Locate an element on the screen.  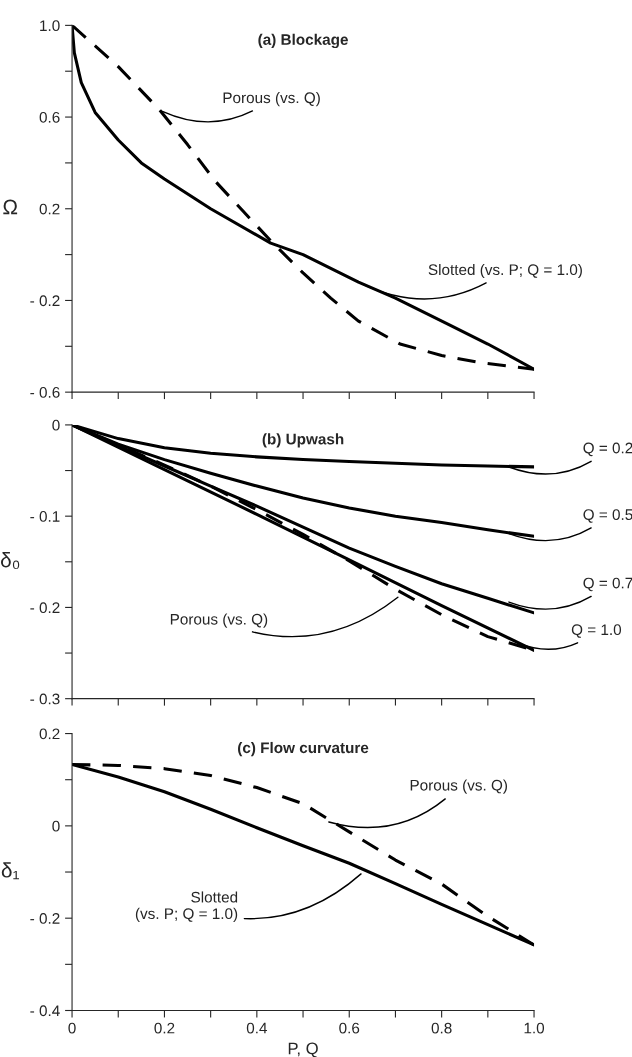
y-axis-title: δ₁ is located at coordinates (10, 871).